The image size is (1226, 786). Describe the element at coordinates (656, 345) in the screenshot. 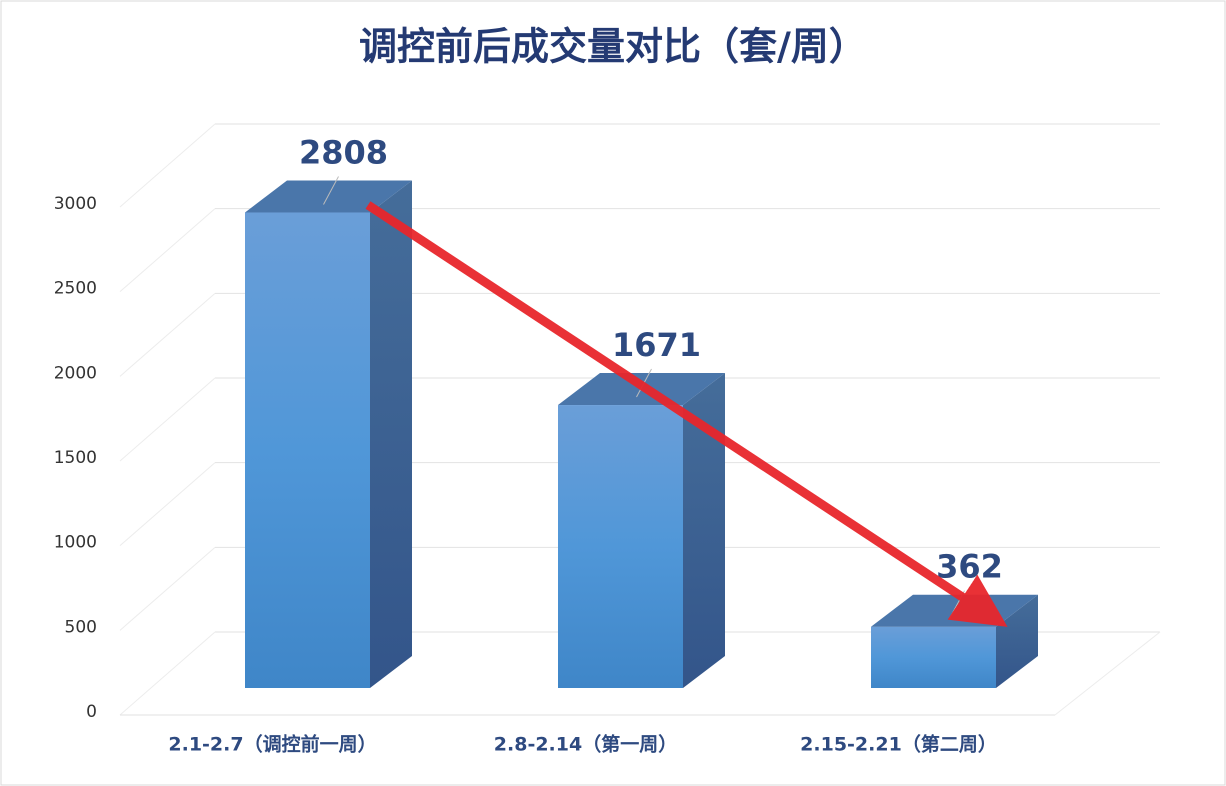

I see `data-label: 1671` at that location.